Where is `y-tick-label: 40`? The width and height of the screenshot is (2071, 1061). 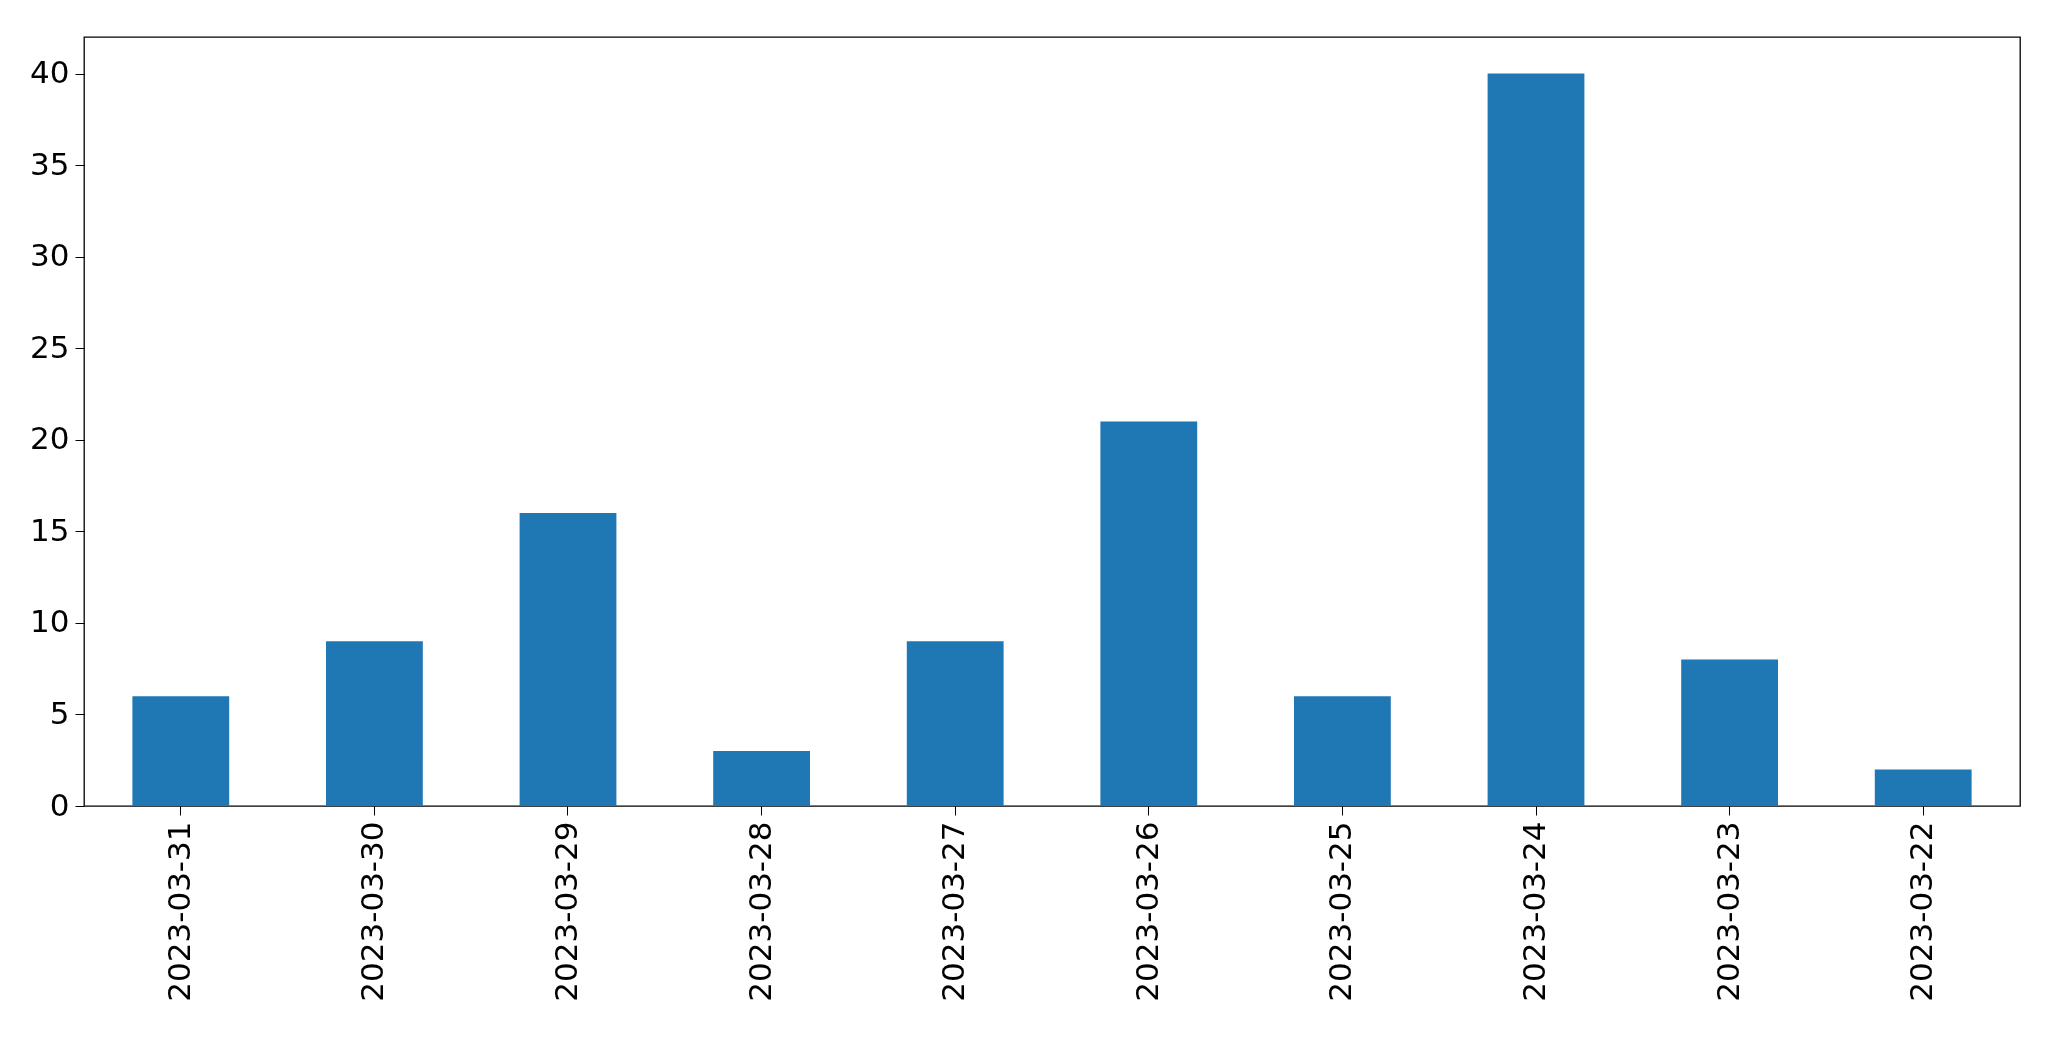 y-tick-label: 40 is located at coordinates (50, 72).